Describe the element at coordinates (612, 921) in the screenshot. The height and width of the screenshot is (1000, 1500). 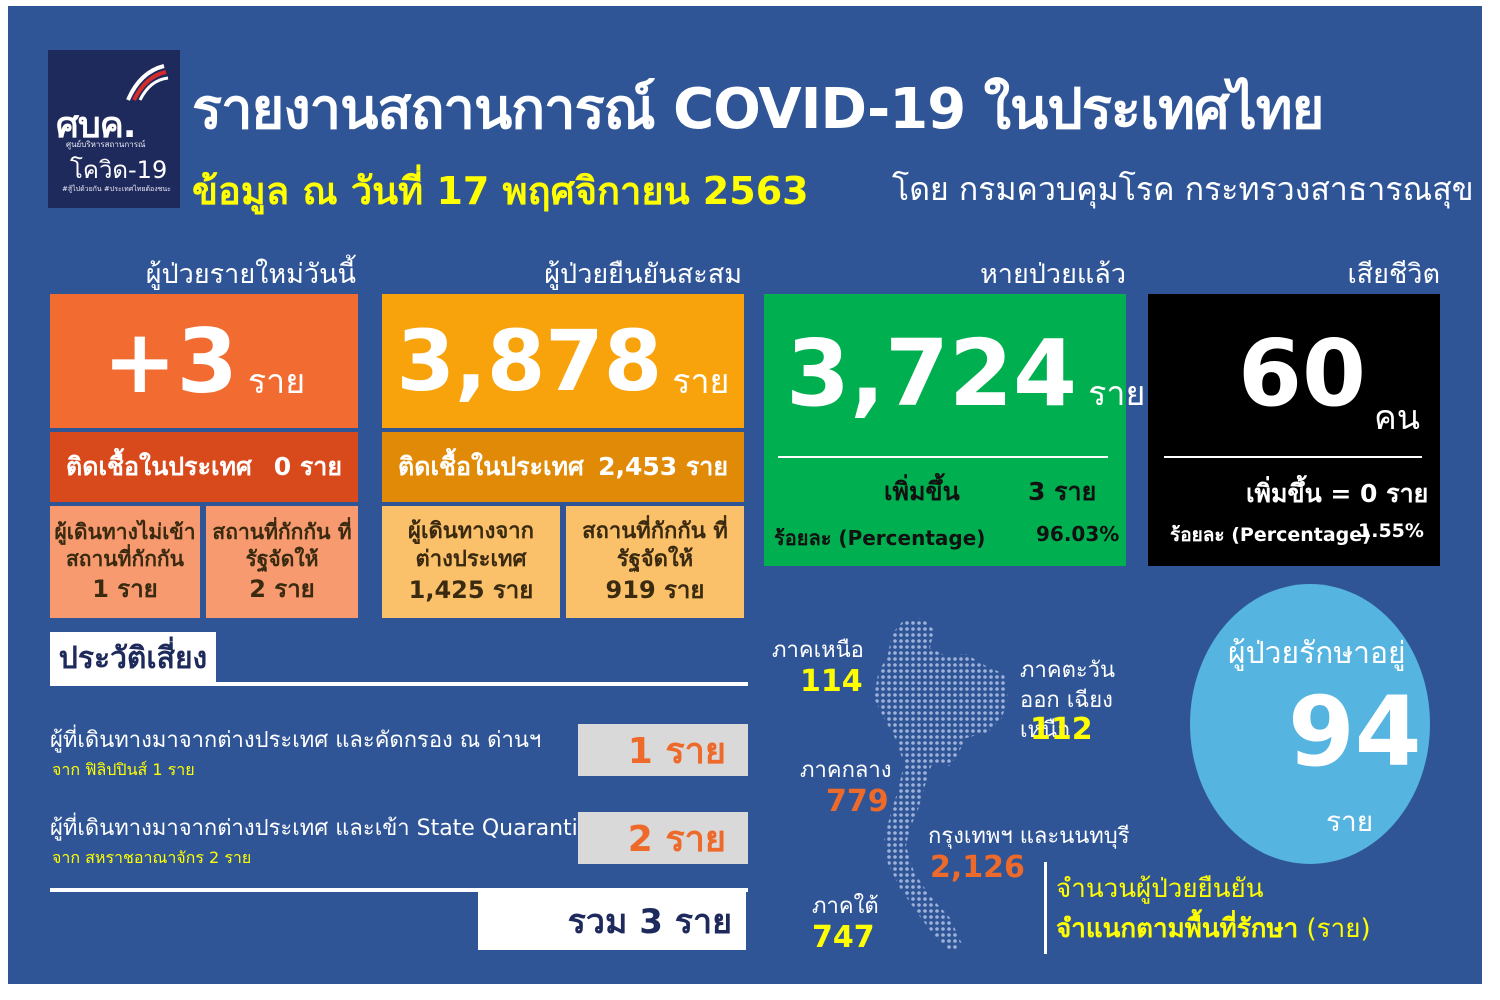
I see `risk-total: รวม 3 ราย` at that location.